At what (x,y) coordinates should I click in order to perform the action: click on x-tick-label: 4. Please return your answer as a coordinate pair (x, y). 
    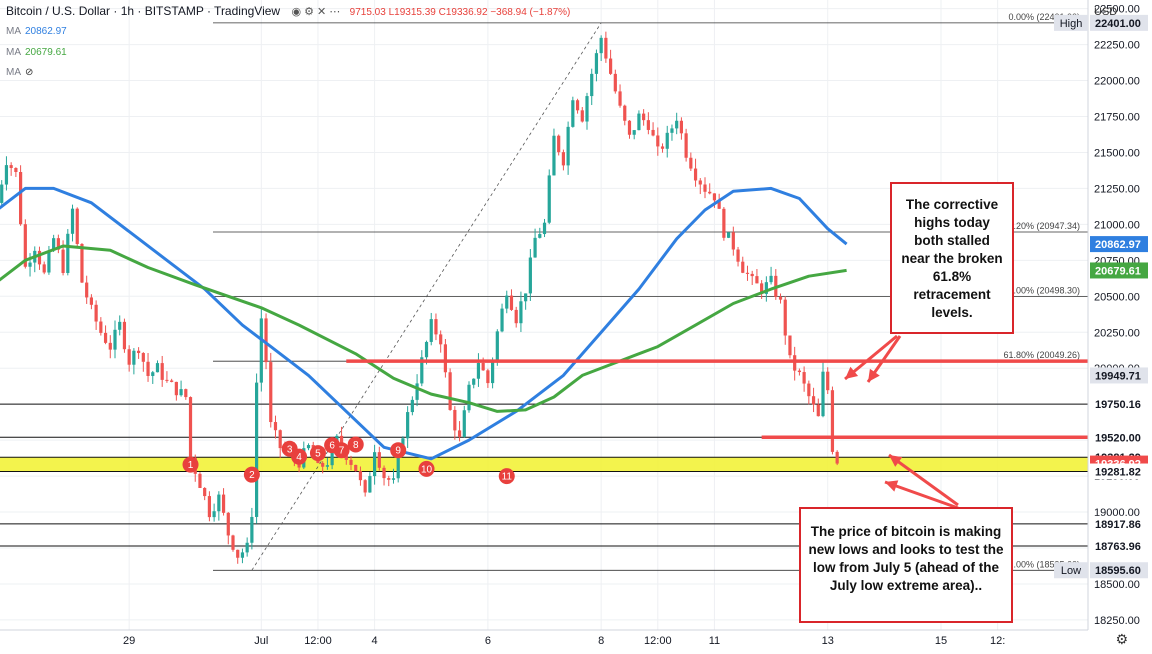
    Looking at the image, I should click on (375, 641).